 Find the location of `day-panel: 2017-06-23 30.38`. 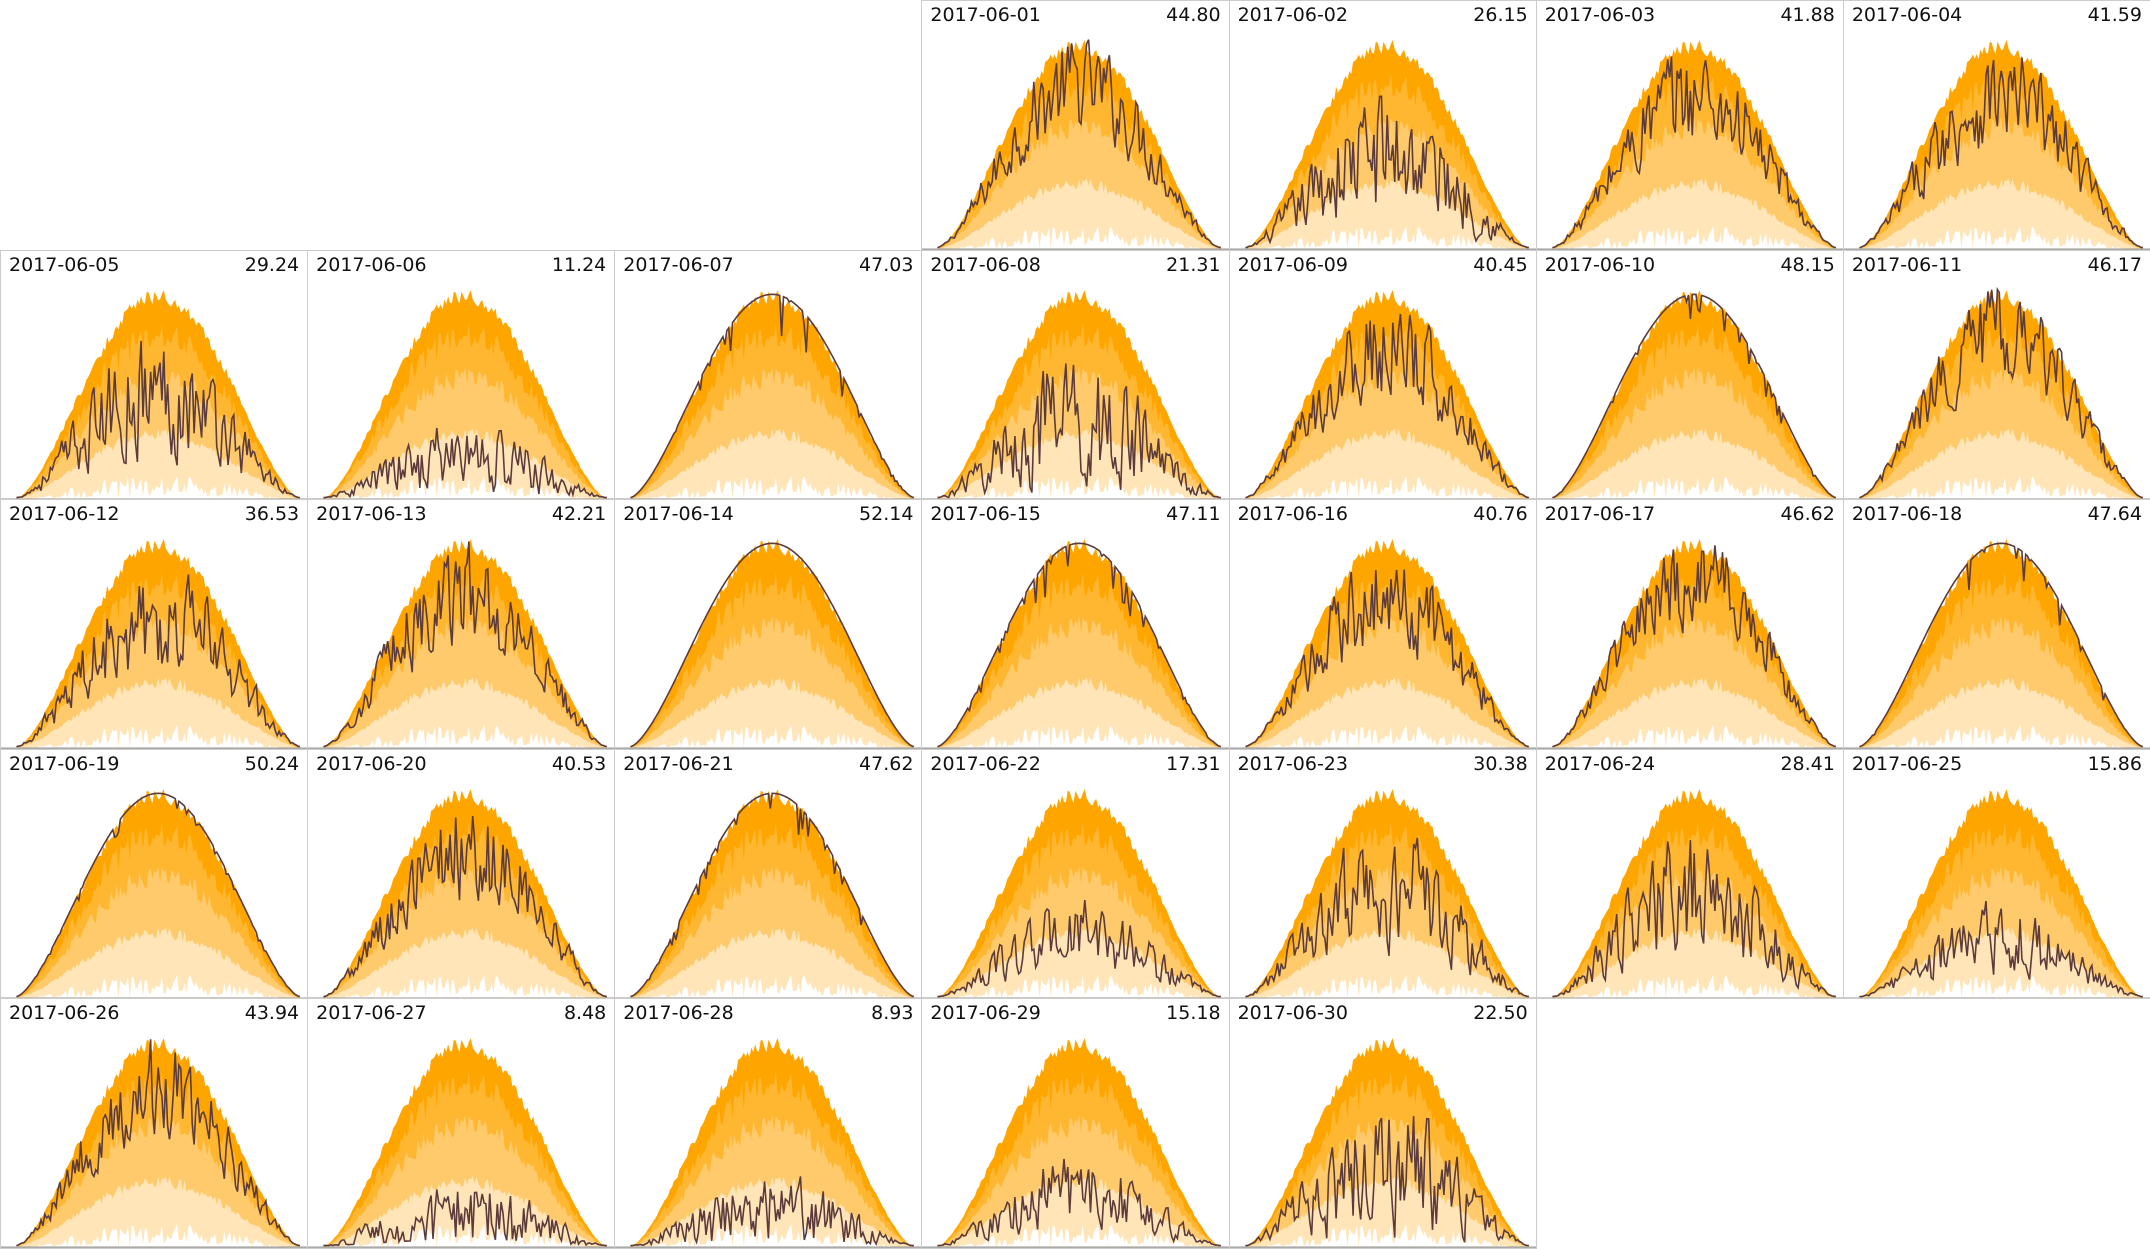

day-panel: 2017-06-23 30.38 is located at coordinates (1382, 874).